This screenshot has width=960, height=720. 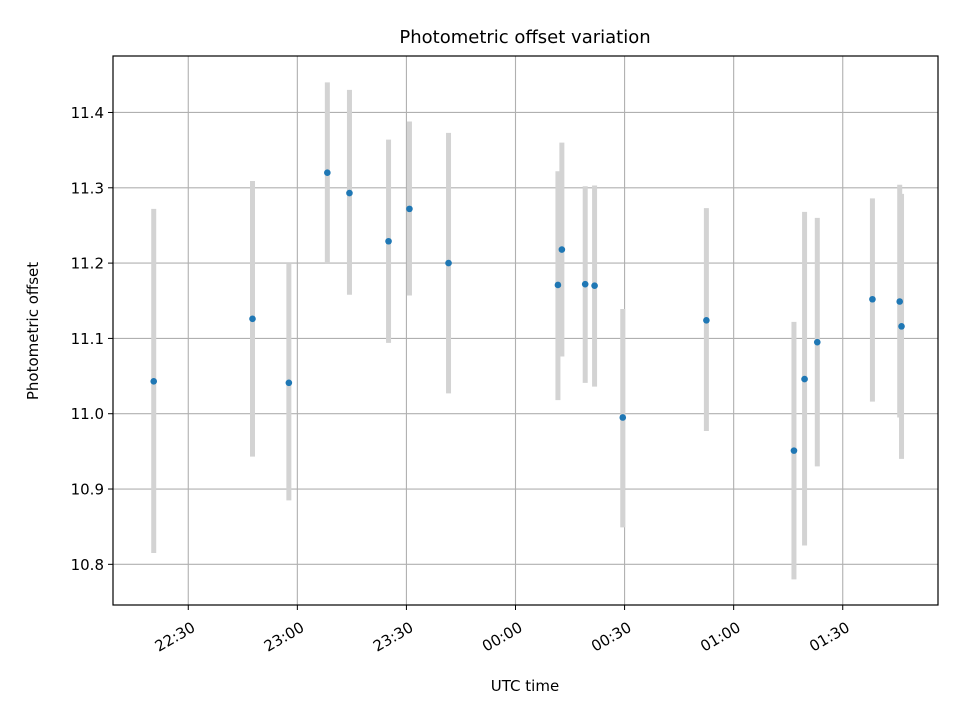 What do you see at coordinates (87, 264) in the screenshot?
I see `y-tick-label: 11.2` at bounding box center [87, 264].